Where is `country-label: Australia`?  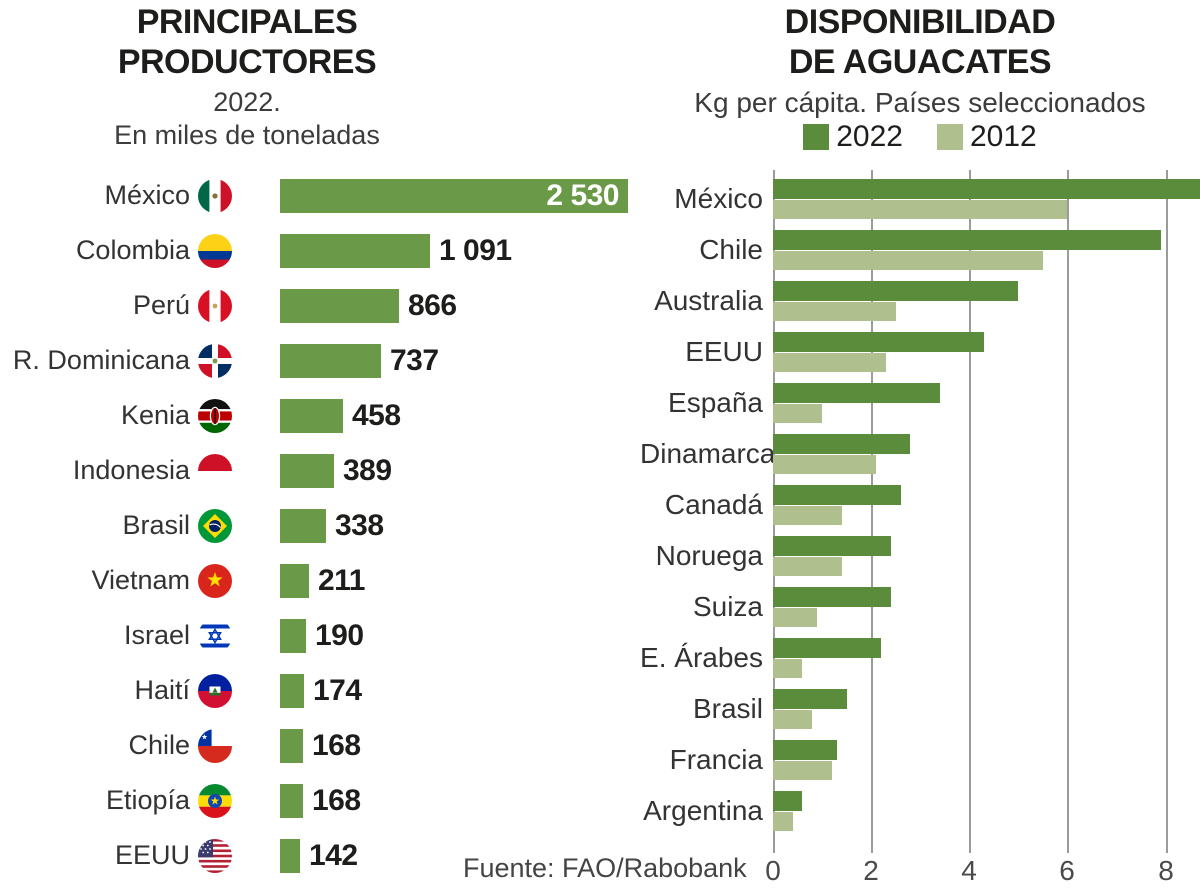 country-label: Australia is located at coordinates (708, 300).